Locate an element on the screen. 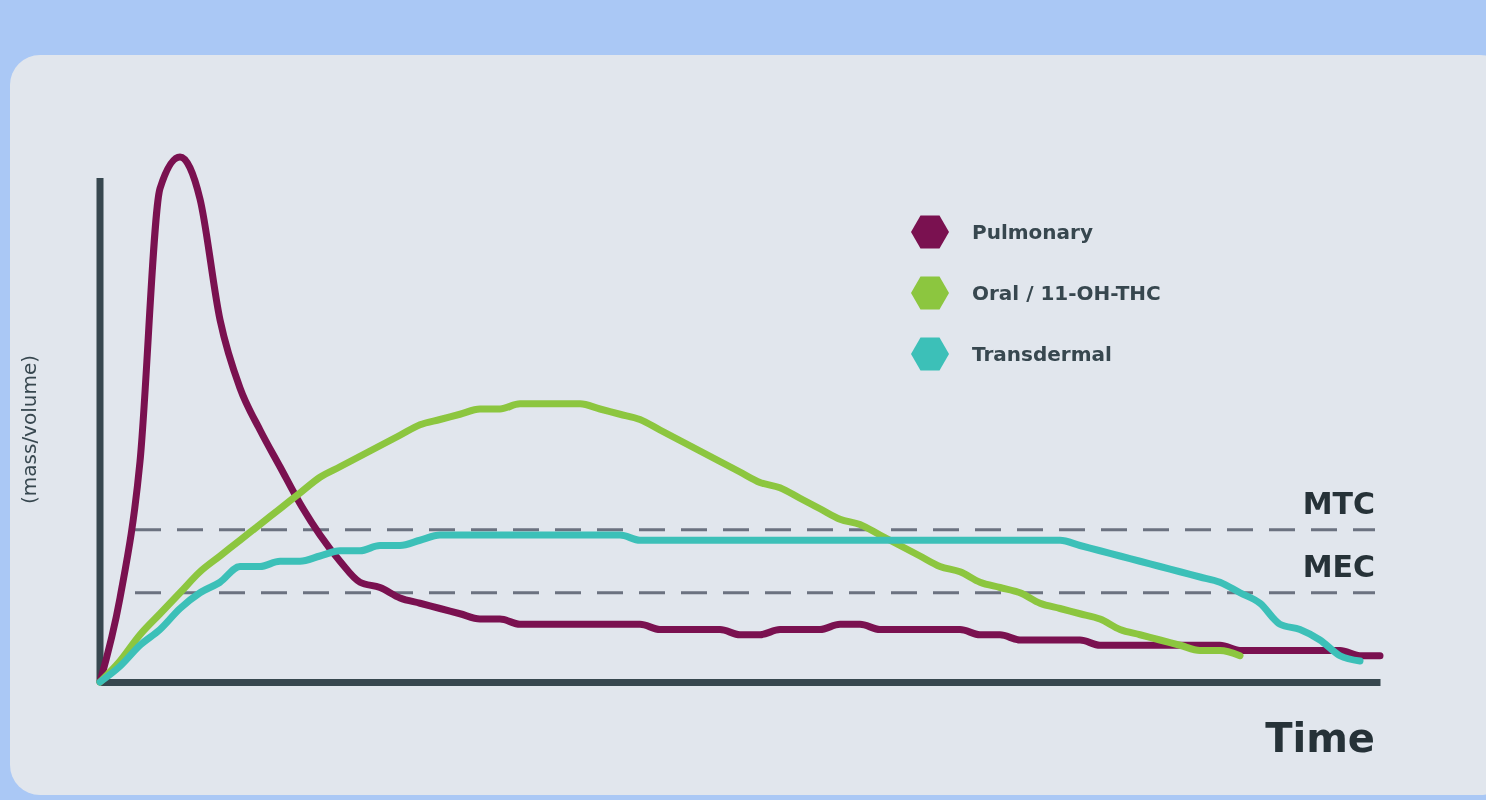 Image resolution: width=1486 pixels, height=800 pixels. legend-label: Pulmonary is located at coordinates (1032, 232).